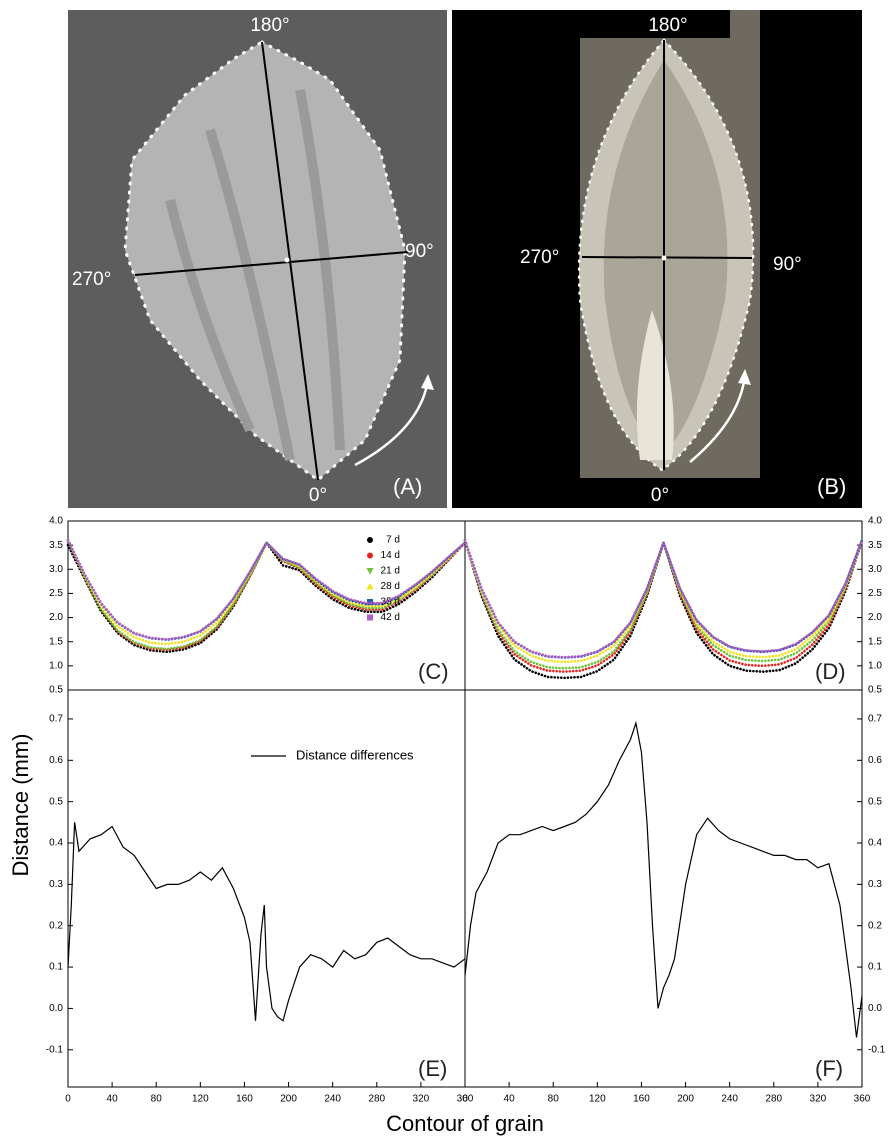  Describe the element at coordinates (390, 555) in the screenshot. I see `legend-label: 14 d` at that location.